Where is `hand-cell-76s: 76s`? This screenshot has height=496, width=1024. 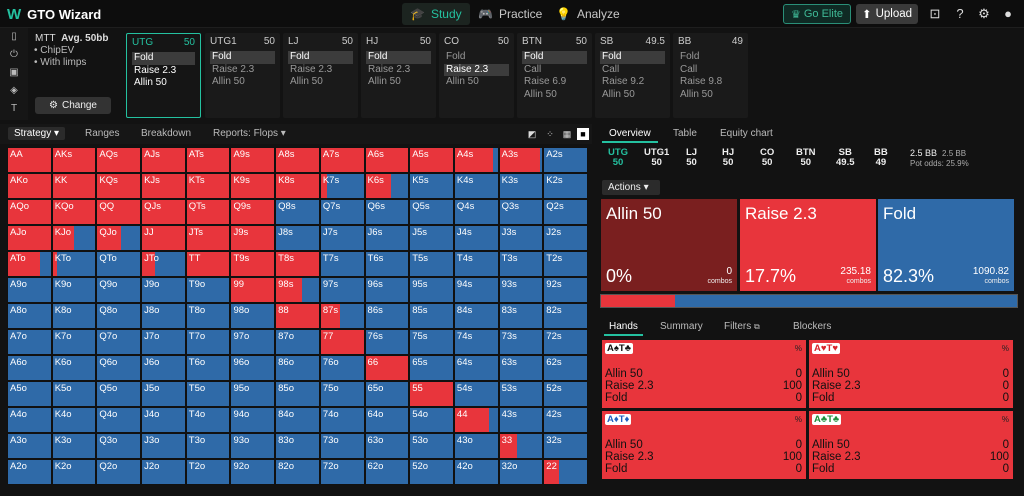
hand-cell-76s: 76s is located at coordinates (387, 342).